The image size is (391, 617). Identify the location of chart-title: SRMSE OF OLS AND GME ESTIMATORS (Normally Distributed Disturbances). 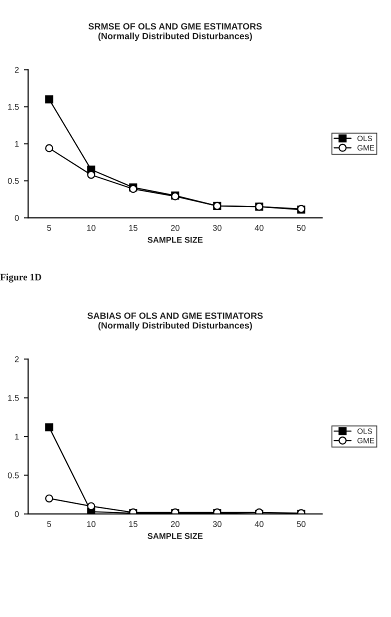
(175, 32).